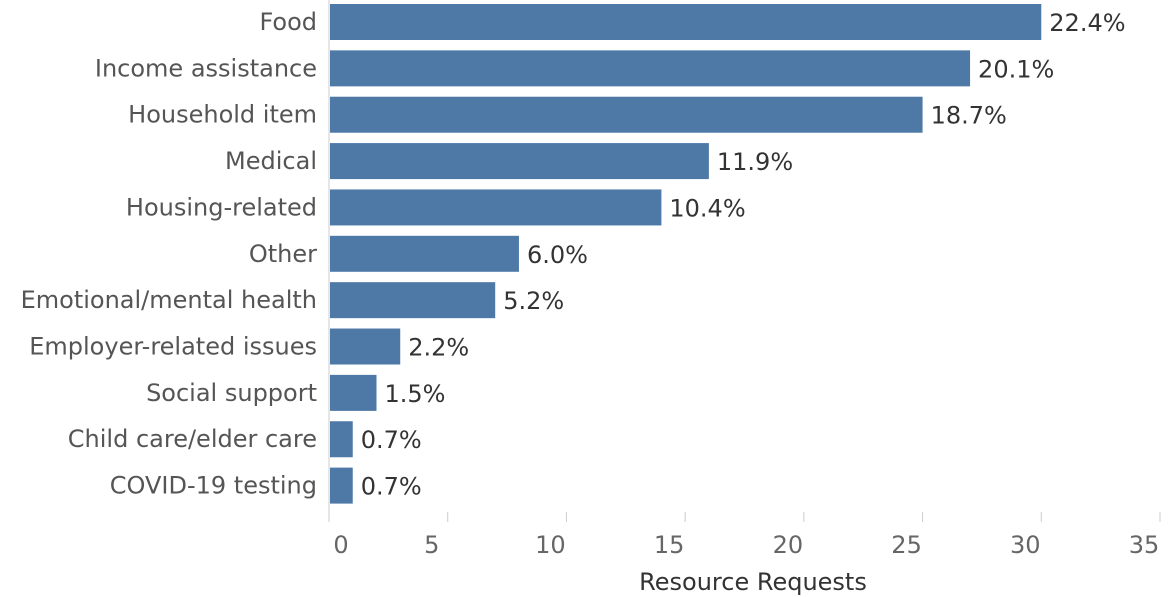  I want to click on x-tick-label: 25, so click(906, 545).